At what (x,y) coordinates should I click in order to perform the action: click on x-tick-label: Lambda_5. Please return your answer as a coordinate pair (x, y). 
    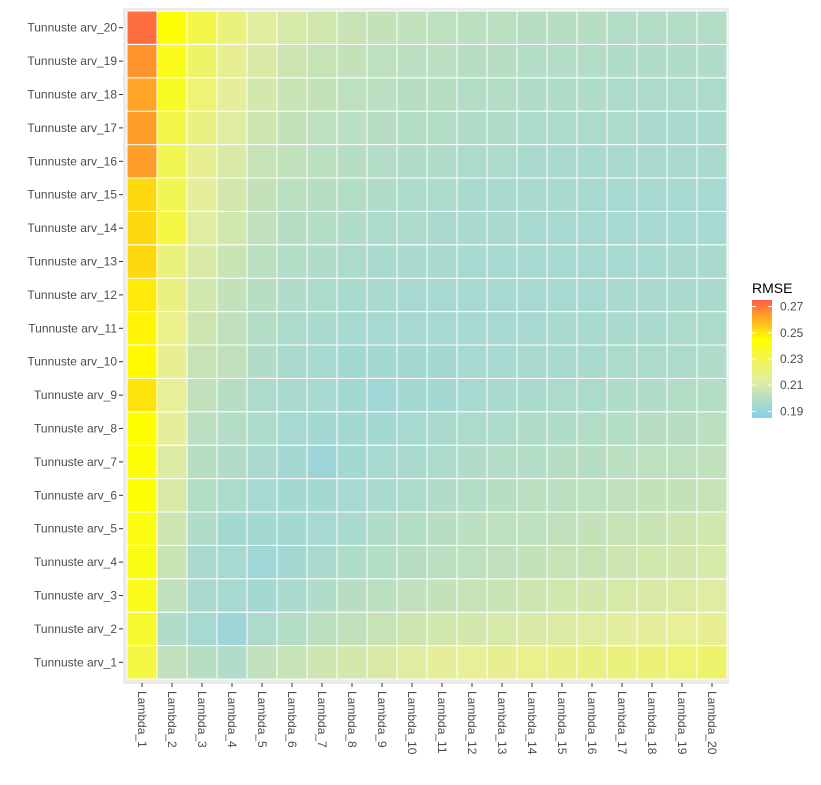
    Looking at the image, I should click on (262, 719).